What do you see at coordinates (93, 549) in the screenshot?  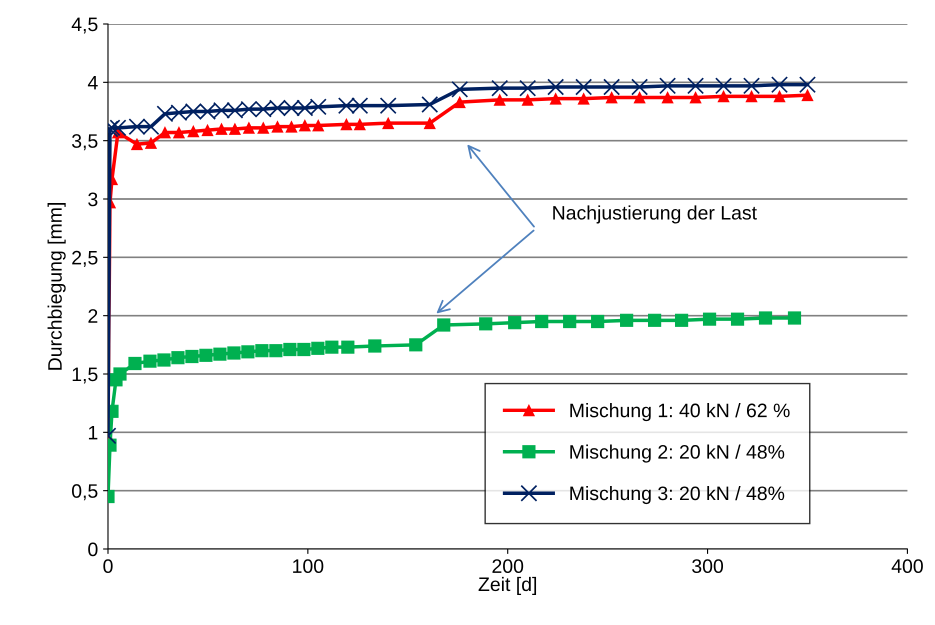 I see `y-tick-label: 0` at bounding box center [93, 549].